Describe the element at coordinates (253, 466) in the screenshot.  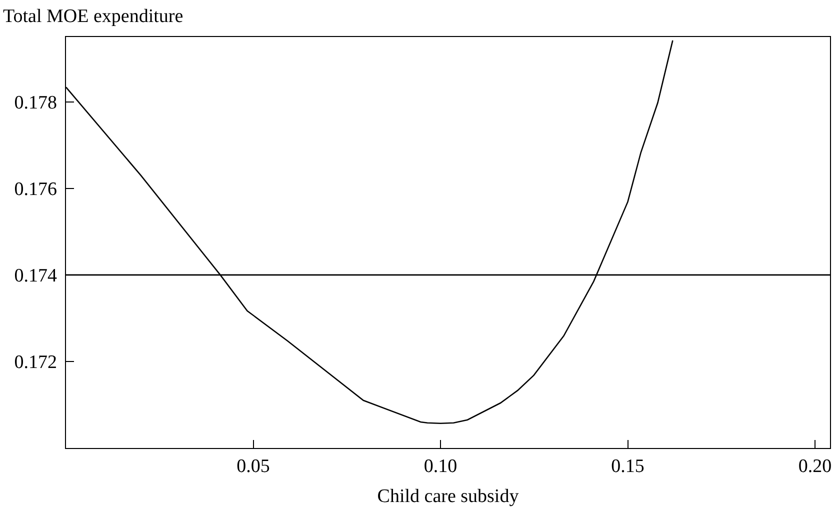
I see `x-tick-label: 0.05` at that location.